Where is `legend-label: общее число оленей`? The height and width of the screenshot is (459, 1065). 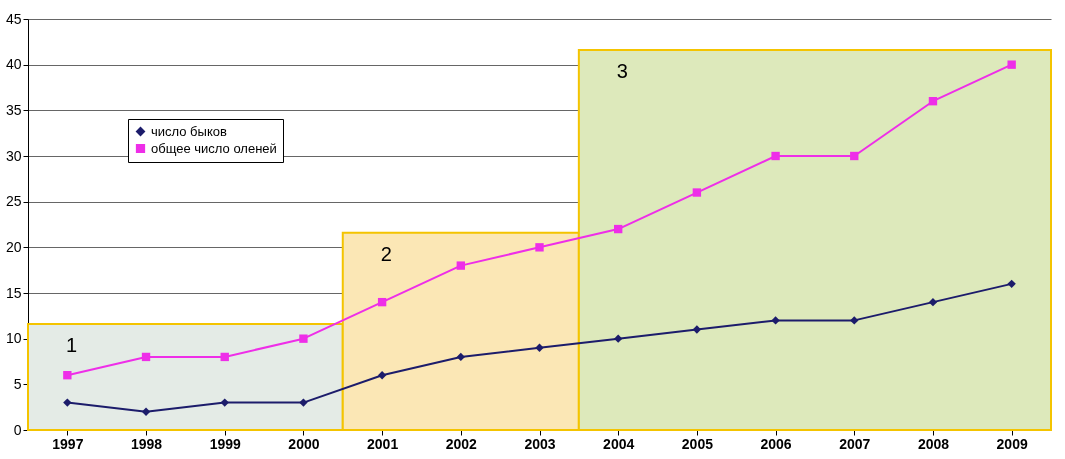
legend-label: общее число оленей is located at coordinates (214, 148).